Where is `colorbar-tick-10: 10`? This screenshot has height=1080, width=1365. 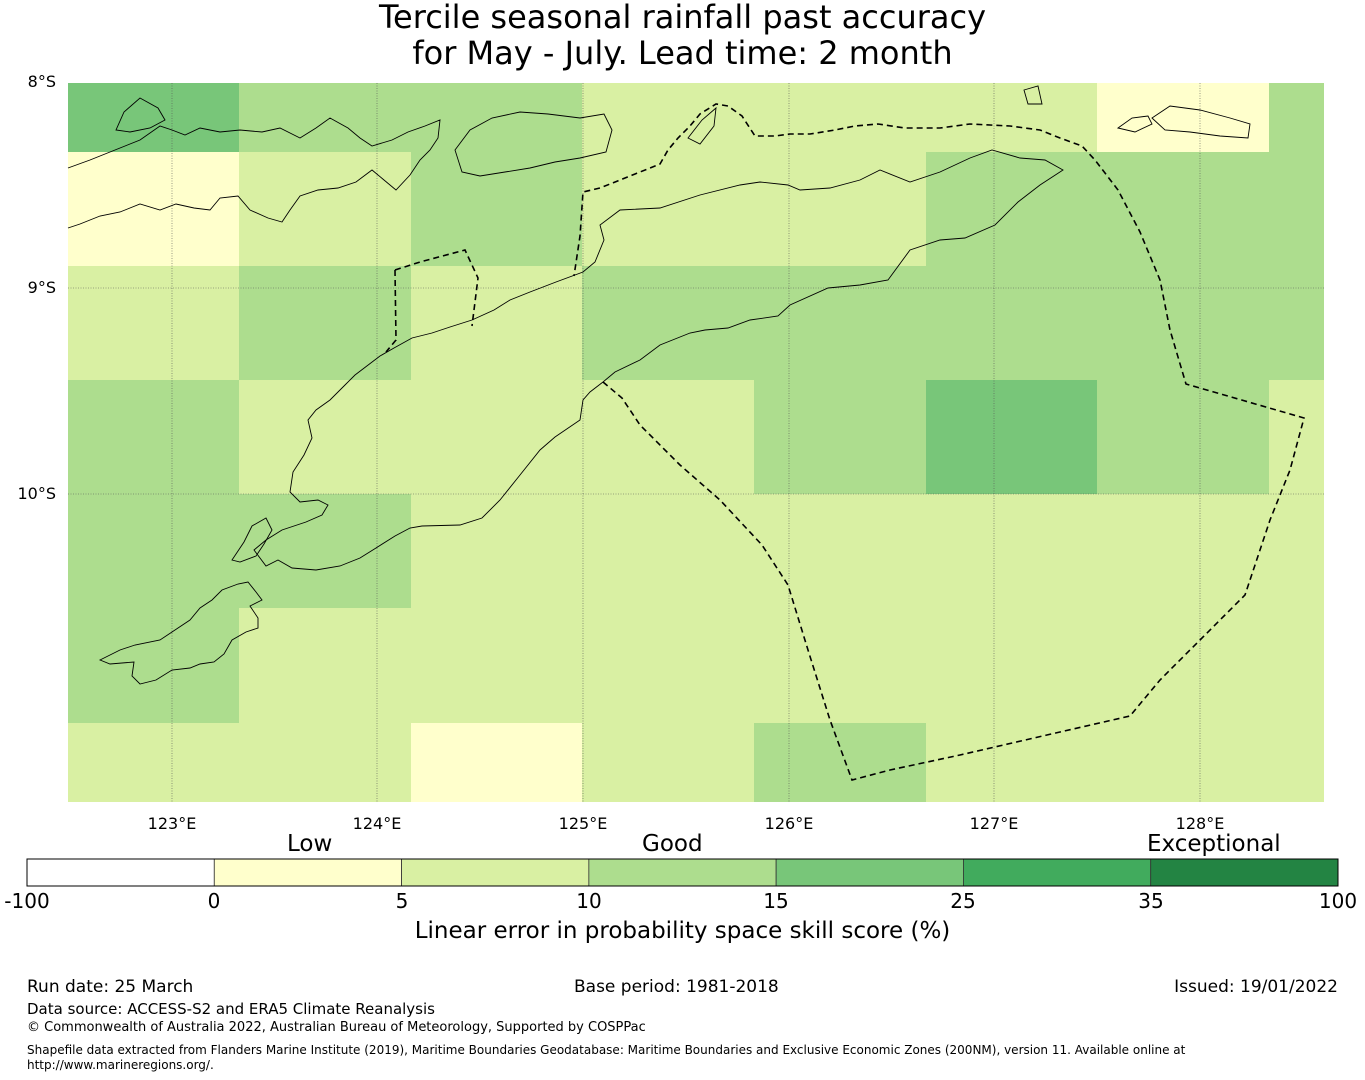 colorbar-tick-10: 10 is located at coordinates (589, 901).